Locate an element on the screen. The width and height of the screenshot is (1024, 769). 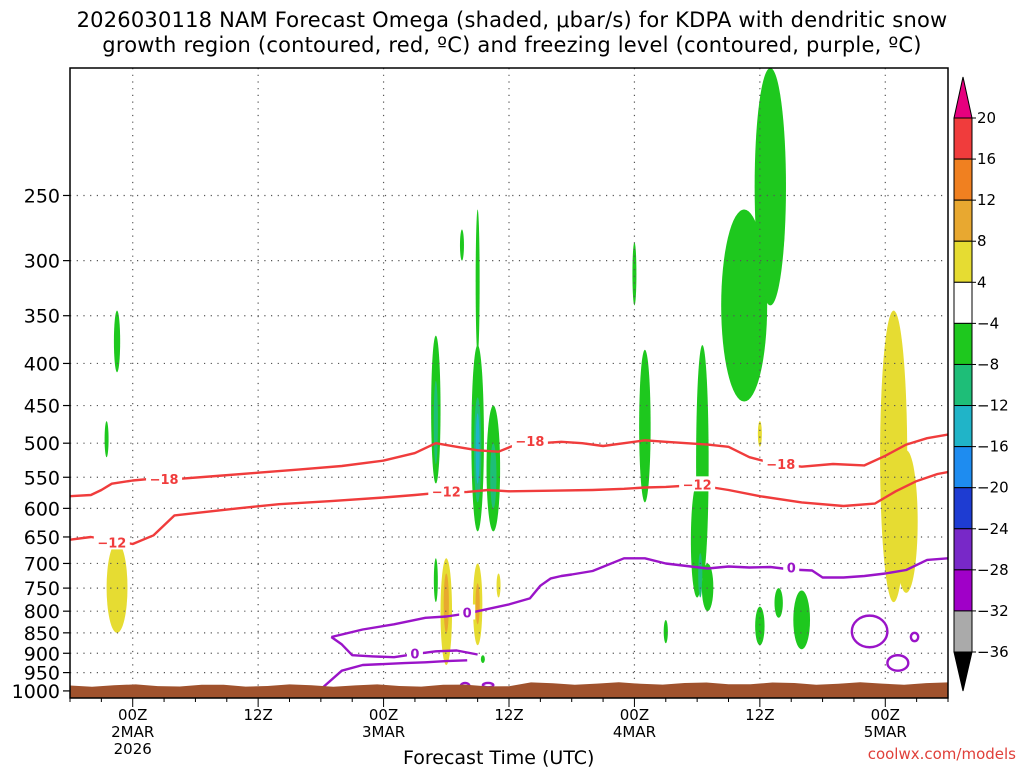
isotherm-label-0-0: −18 is located at coordinates (164, 480).